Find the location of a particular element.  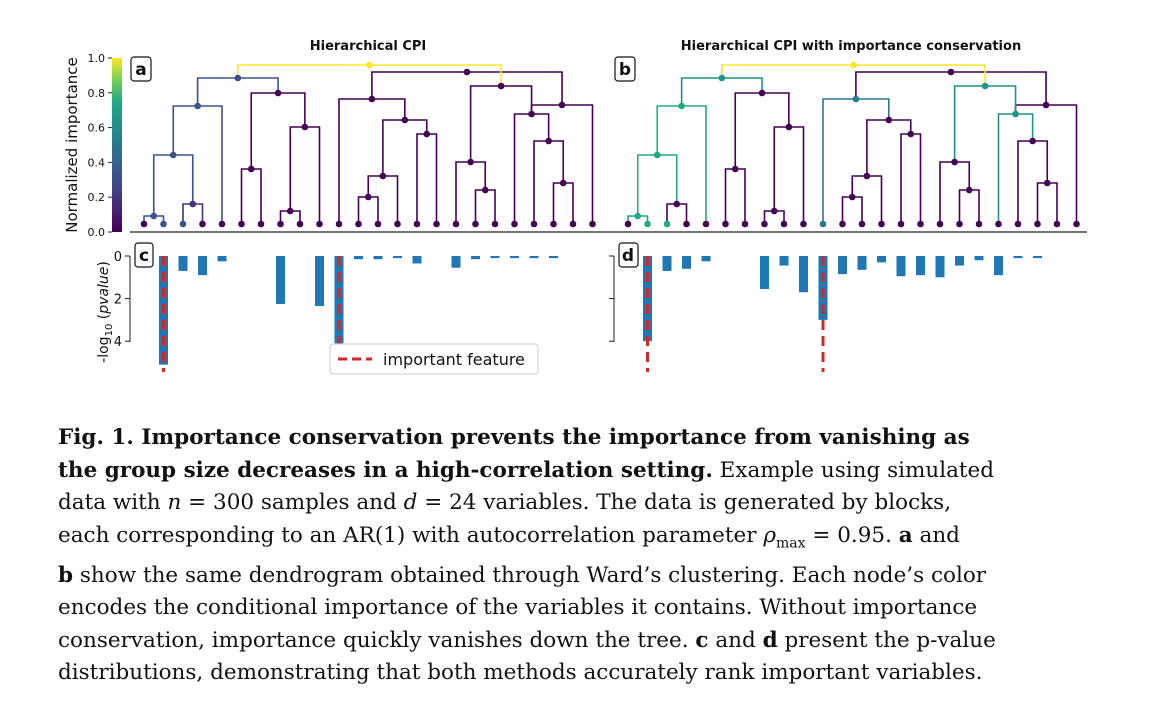

pvalue-axis-label: -log10 (pvalue) is located at coordinates (105, 312).